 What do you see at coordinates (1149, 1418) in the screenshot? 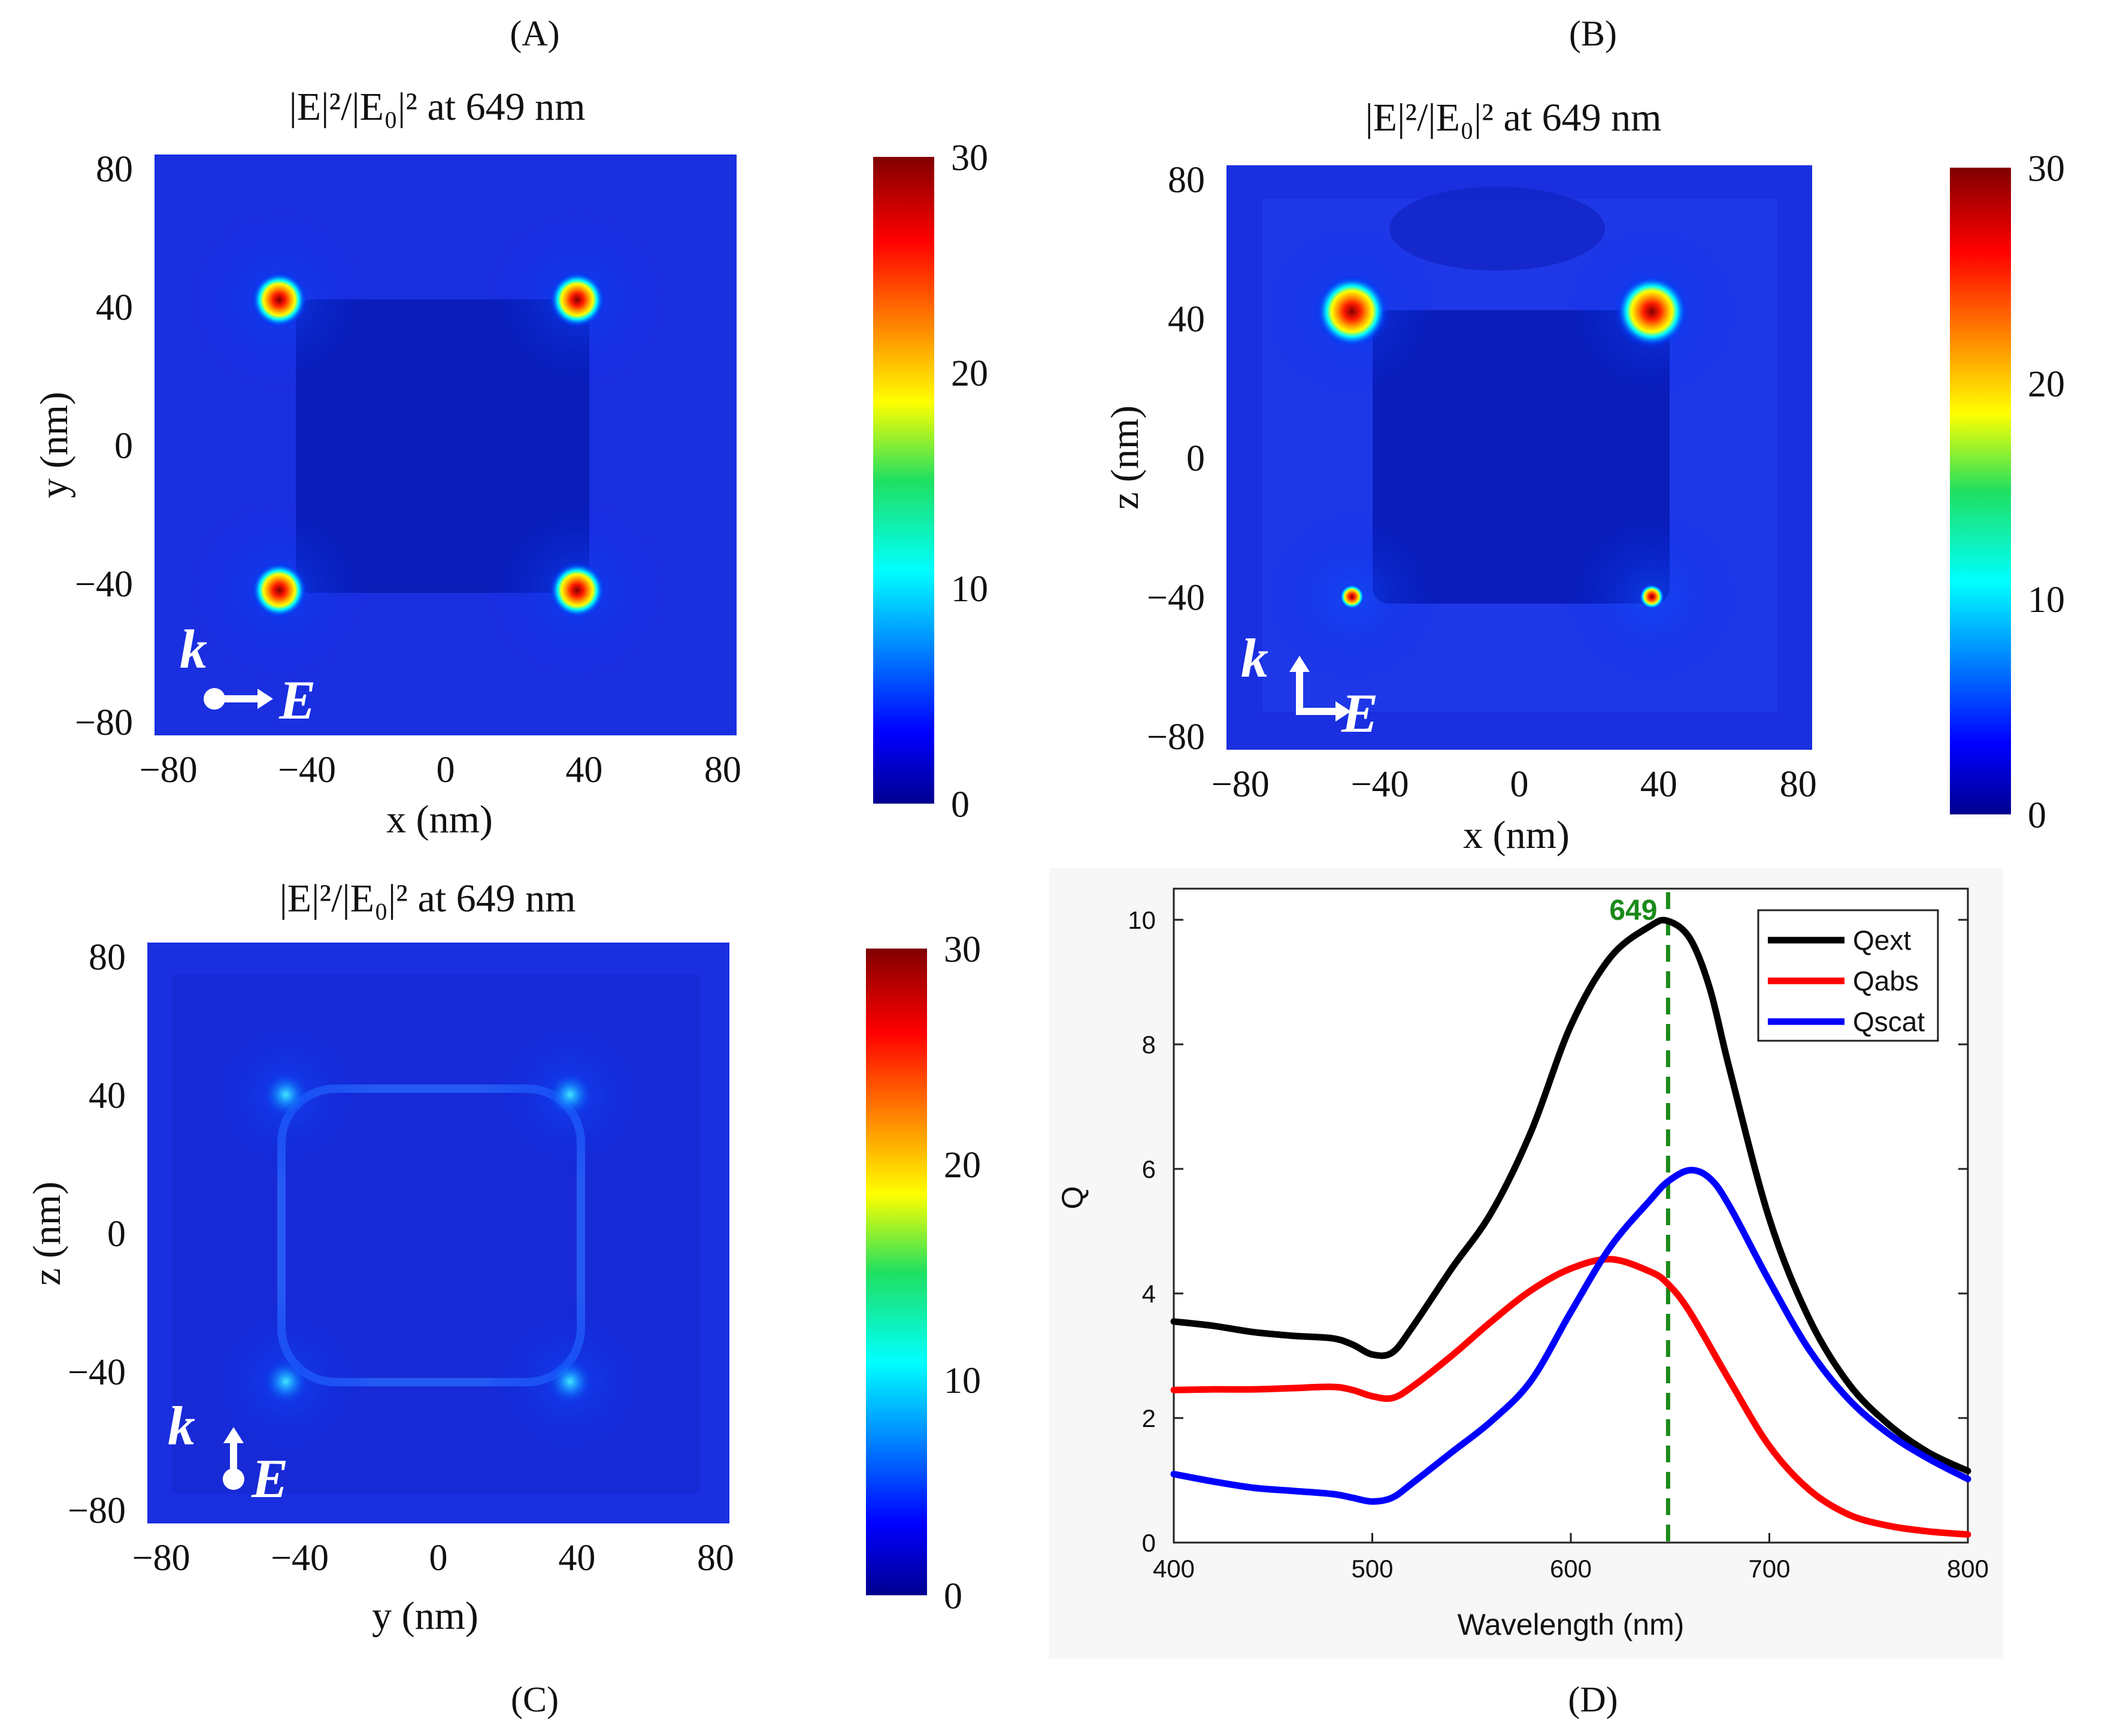
I see `y-tick-label: 2` at bounding box center [1149, 1418].